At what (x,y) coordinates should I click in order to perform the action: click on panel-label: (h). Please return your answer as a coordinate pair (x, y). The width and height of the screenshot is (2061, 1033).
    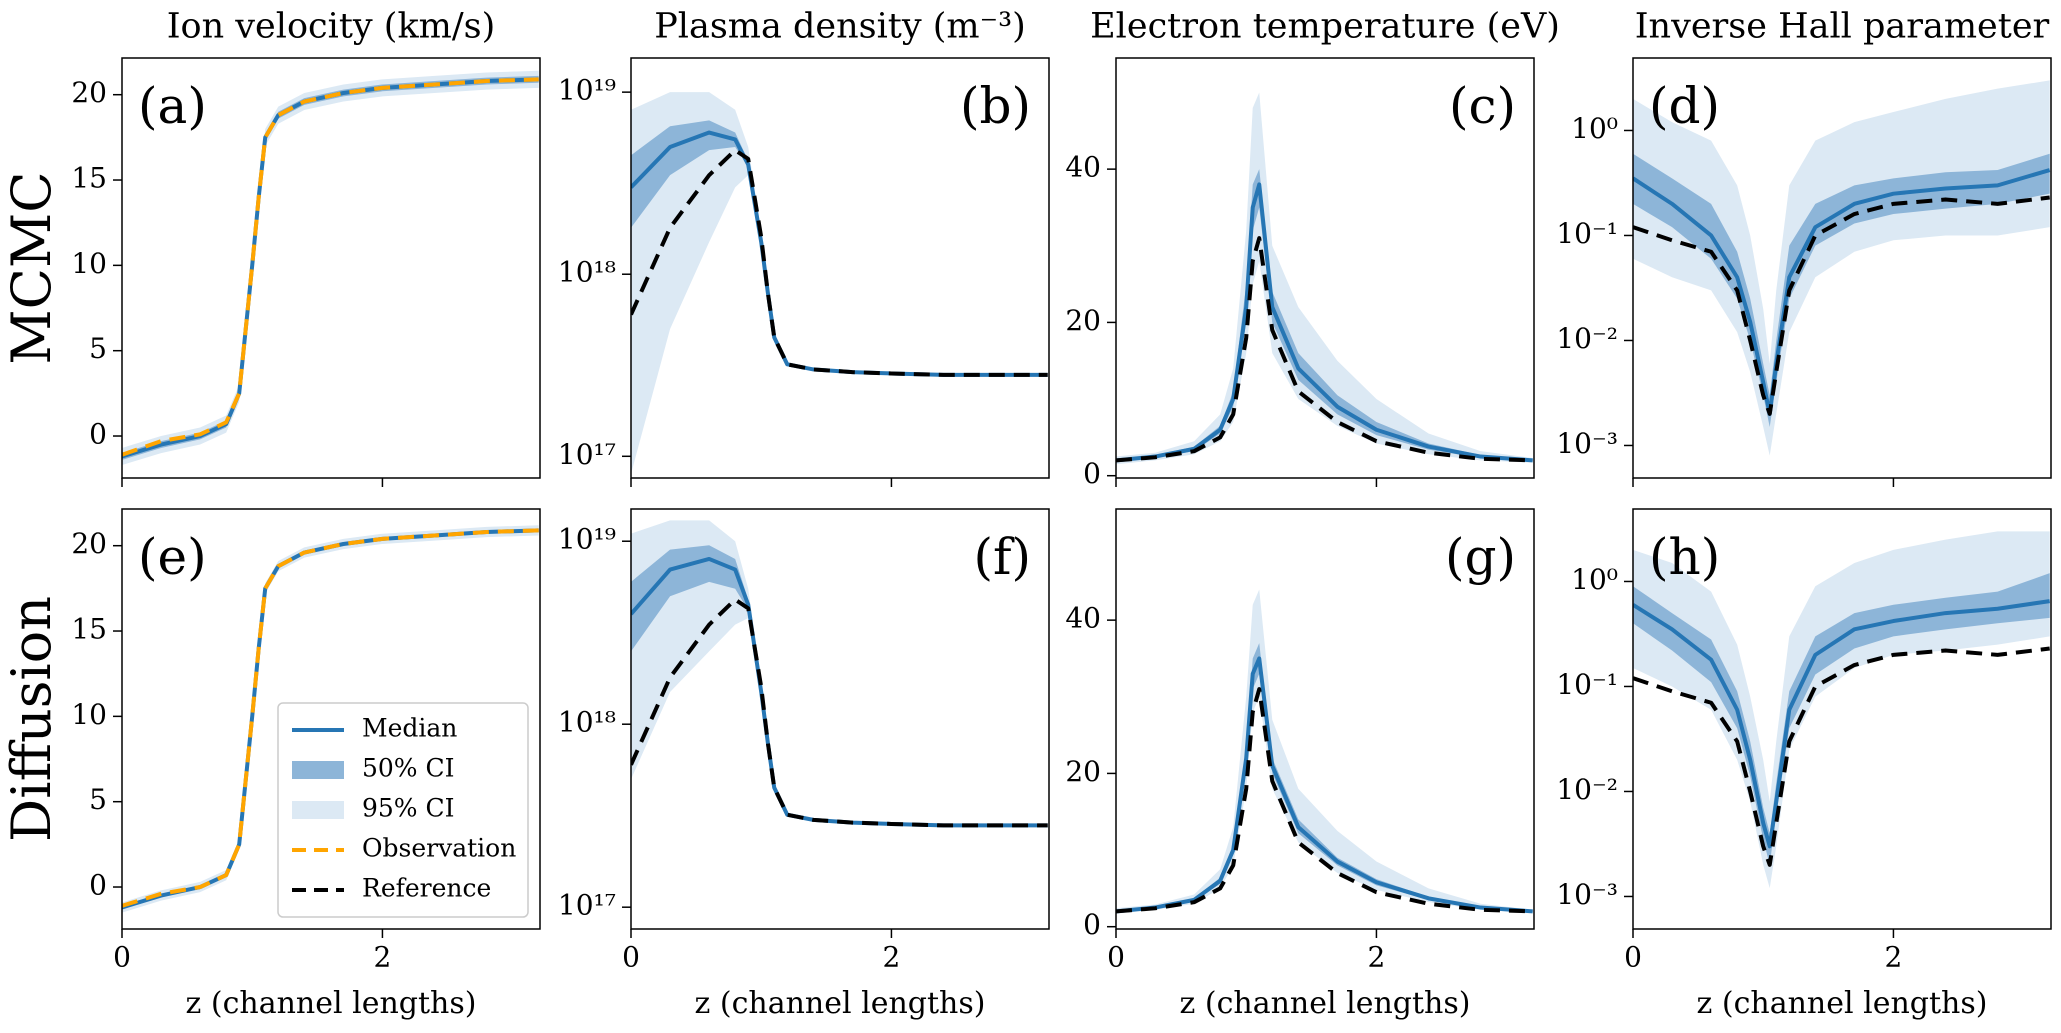
    Looking at the image, I should click on (1684, 557).